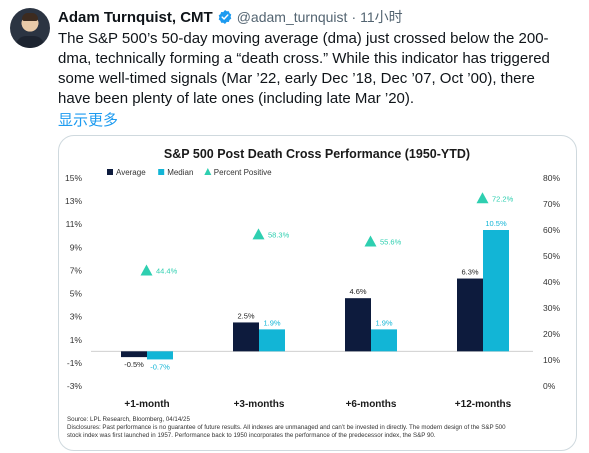 The height and width of the screenshot is (453, 589). What do you see at coordinates (146, 404) in the screenshot?
I see `x-tick-label: +1-month` at bounding box center [146, 404].